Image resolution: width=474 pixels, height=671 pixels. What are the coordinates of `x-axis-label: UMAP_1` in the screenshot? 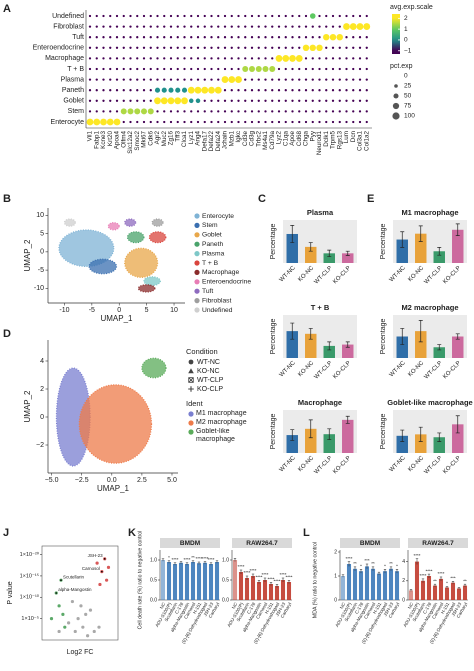 It's located at (116, 318).